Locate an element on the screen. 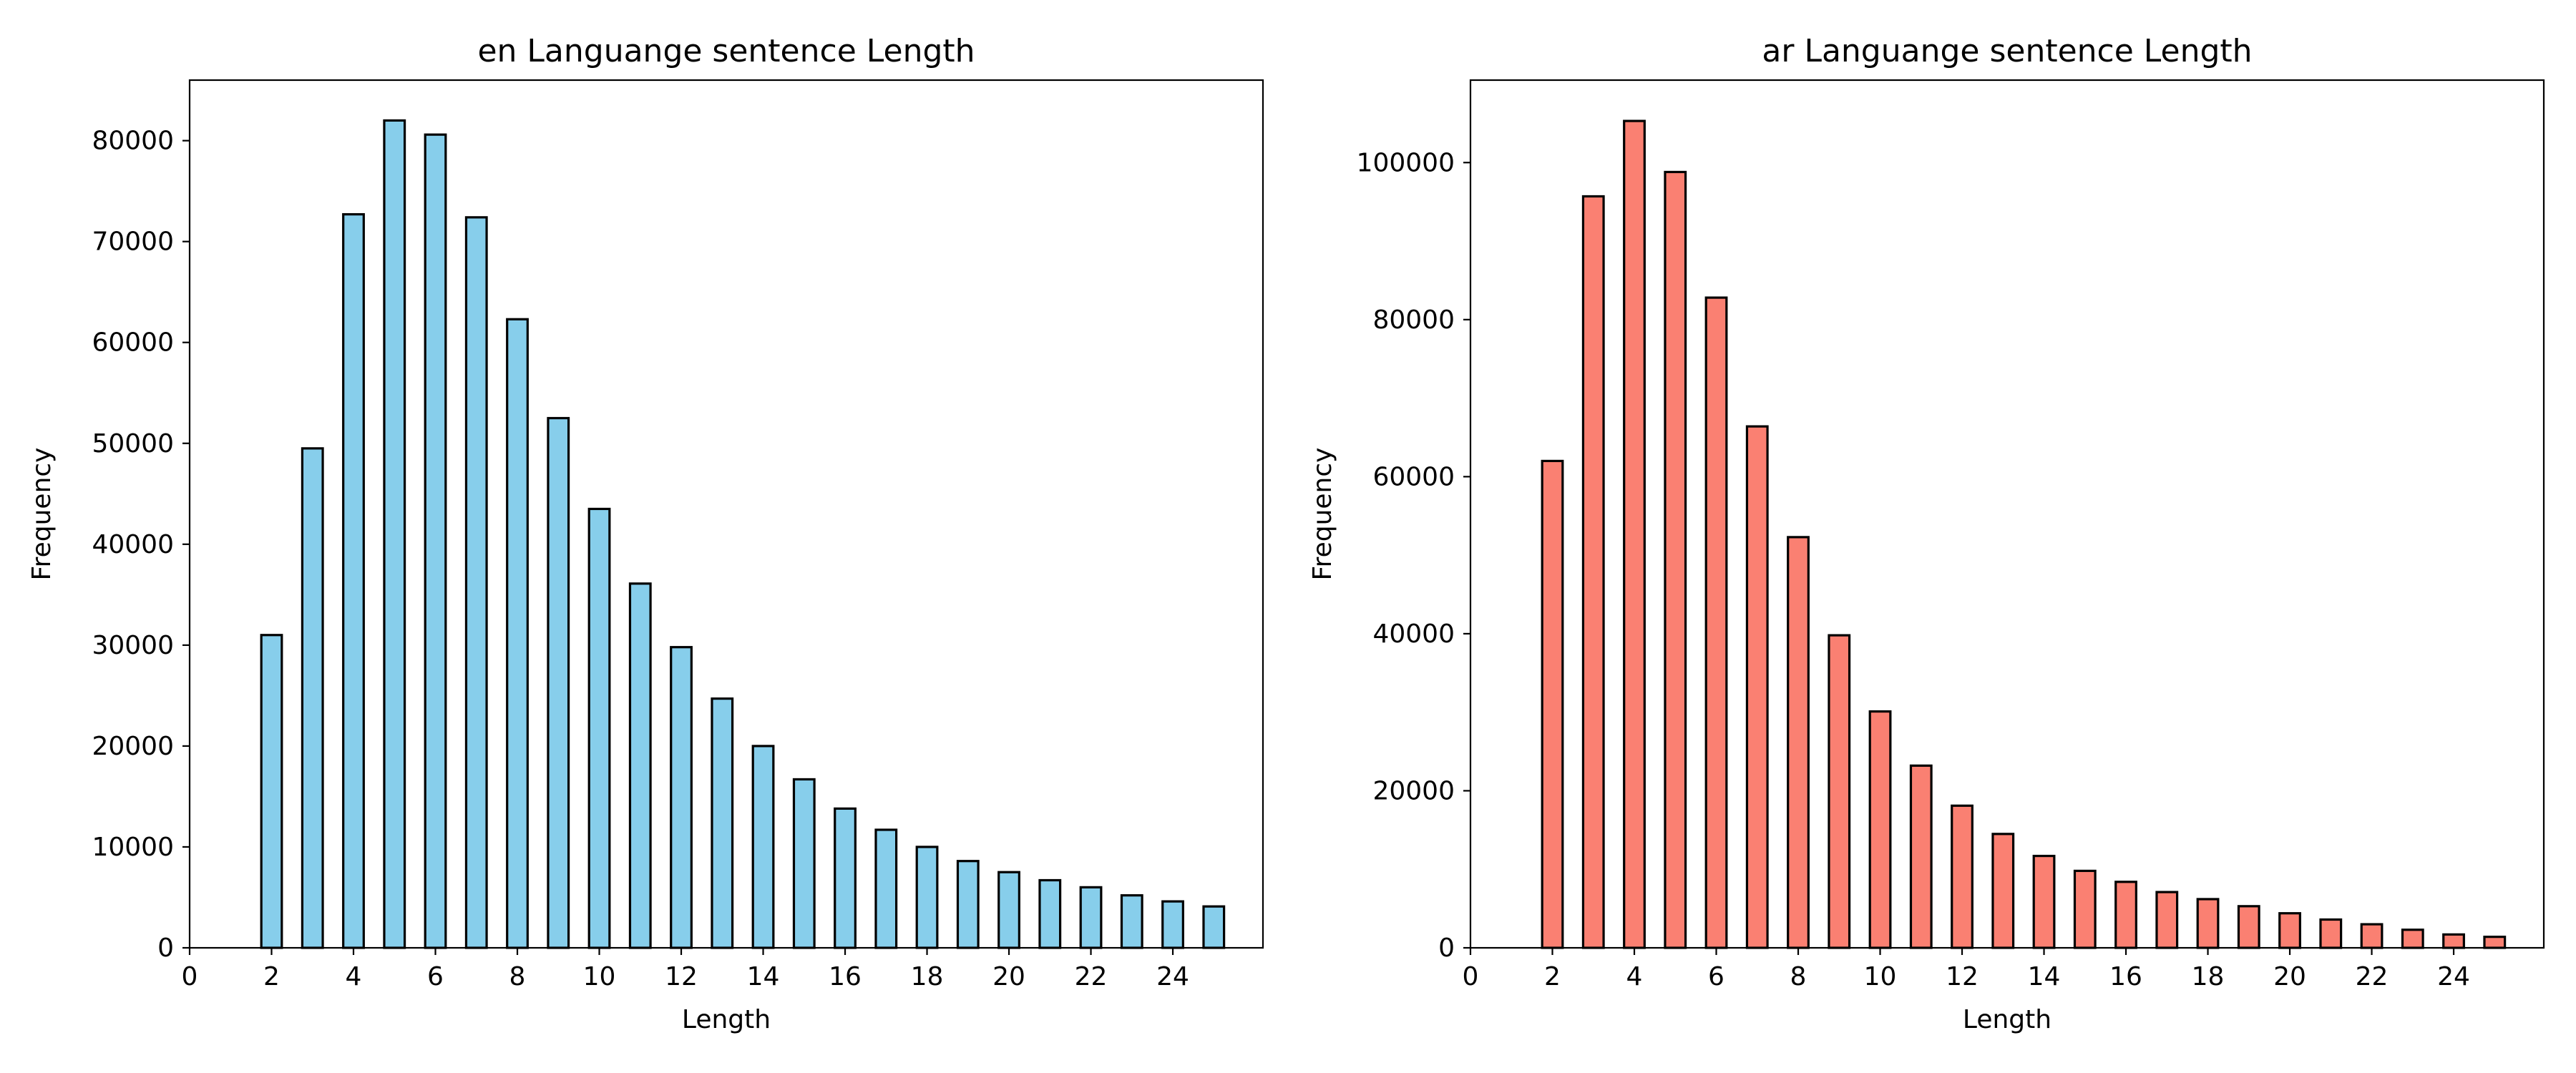 This screenshot has height=1073, width=2576. y-tick-label: 70000 is located at coordinates (133, 242).